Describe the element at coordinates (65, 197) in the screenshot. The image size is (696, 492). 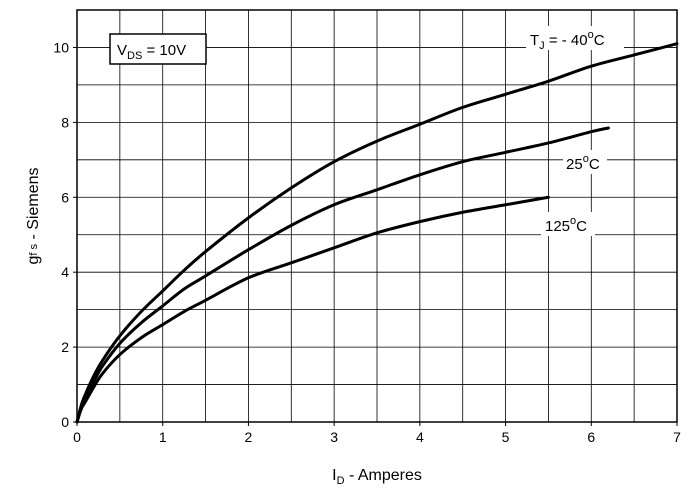
I see `y-tick-label: 6` at that location.